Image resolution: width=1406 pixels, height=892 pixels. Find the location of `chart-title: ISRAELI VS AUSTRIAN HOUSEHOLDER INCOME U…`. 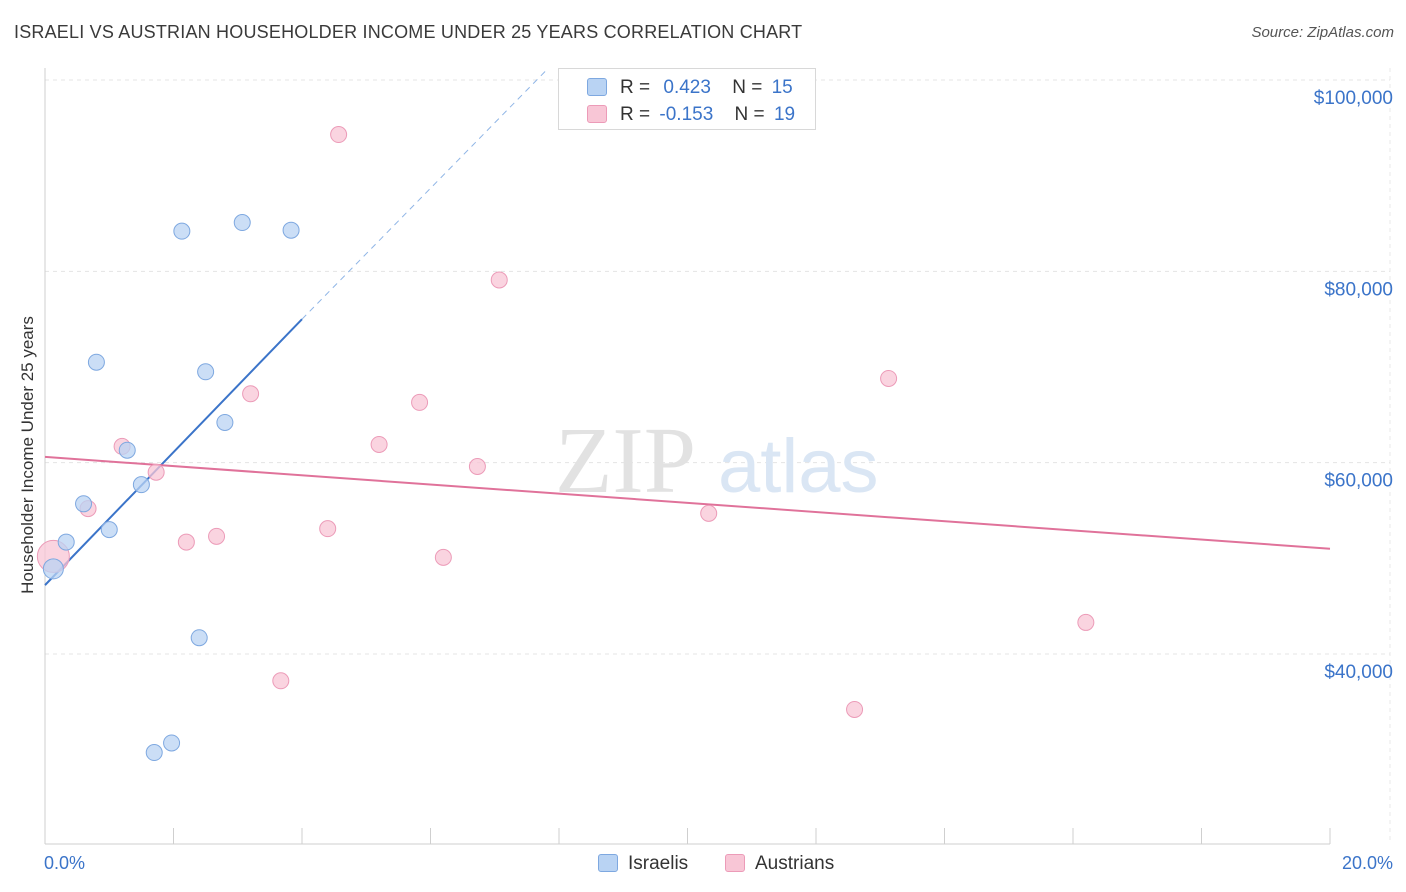

chart-title: ISRAELI VS AUSTRIAN HOUSEHOLDER INCOME U… is located at coordinates (408, 32).